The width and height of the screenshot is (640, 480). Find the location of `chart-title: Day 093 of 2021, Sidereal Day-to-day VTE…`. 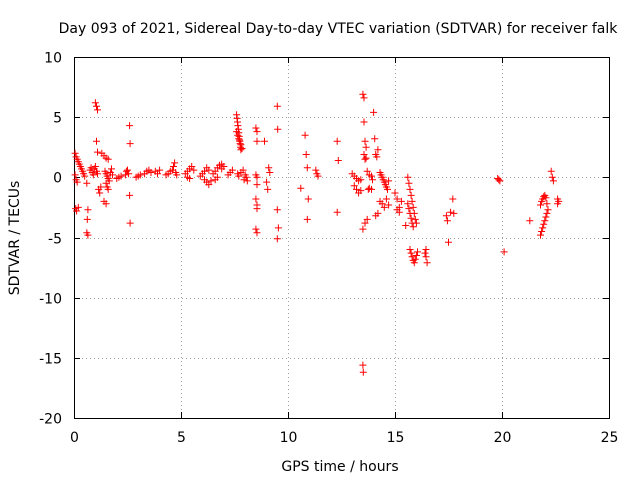

chart-title: Day 093 of 2021, Sidereal Day-to-day VTE… is located at coordinates (339, 29).